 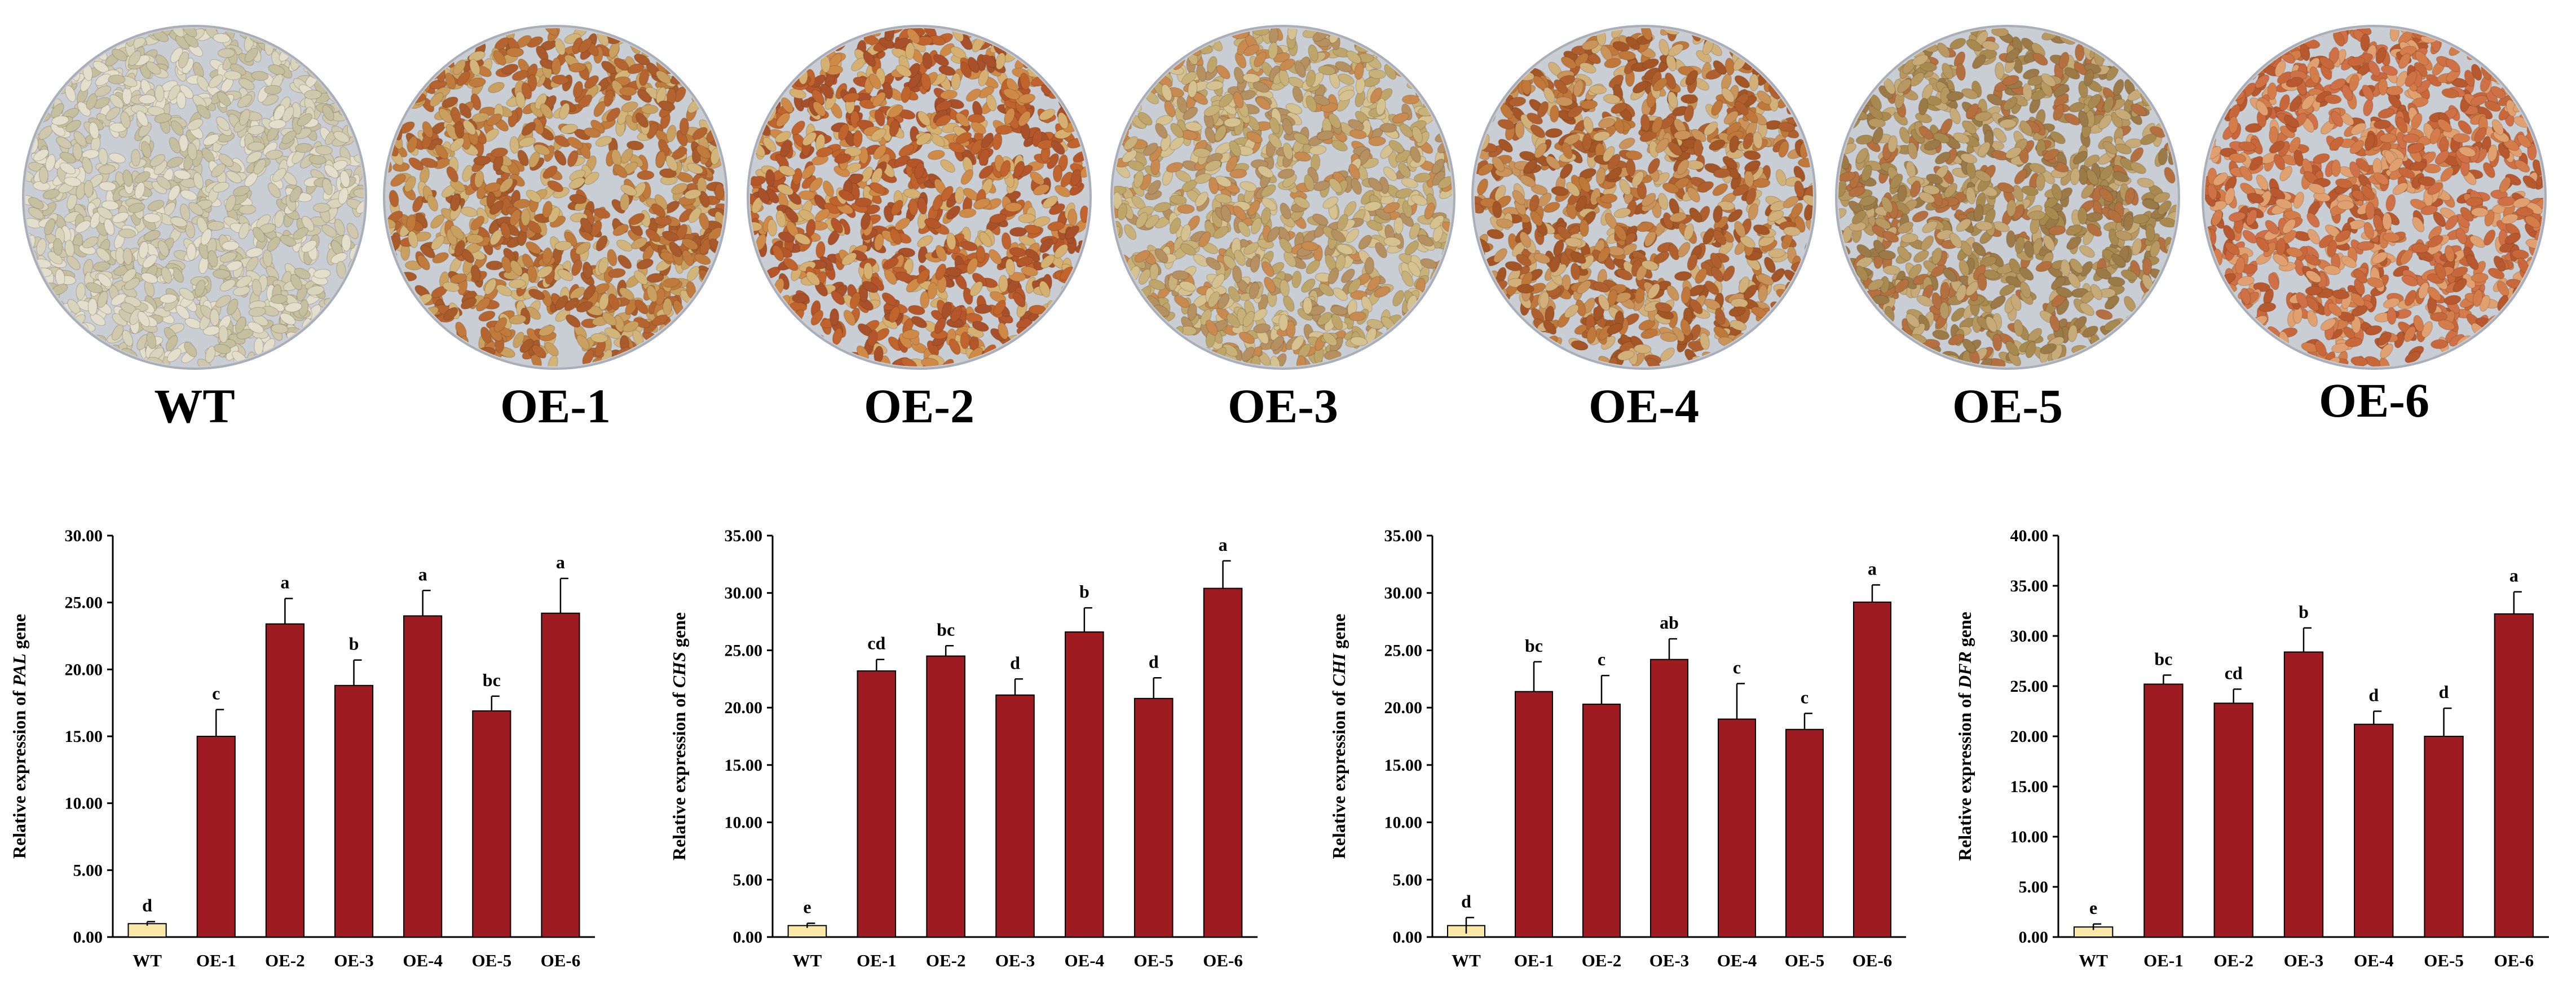 What do you see at coordinates (1965, 736) in the screenshot?
I see `y-axis-label: Relative expression of DFR gene` at bounding box center [1965, 736].